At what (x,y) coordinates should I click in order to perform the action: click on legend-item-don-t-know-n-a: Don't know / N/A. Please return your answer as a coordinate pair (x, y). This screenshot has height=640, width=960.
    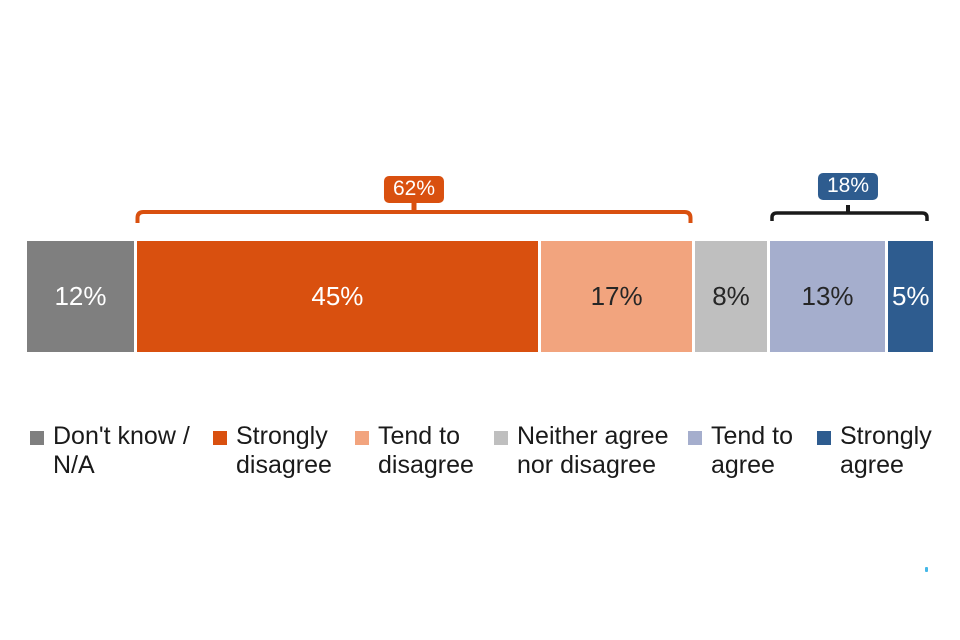
    Looking at the image, I should click on (121, 451).